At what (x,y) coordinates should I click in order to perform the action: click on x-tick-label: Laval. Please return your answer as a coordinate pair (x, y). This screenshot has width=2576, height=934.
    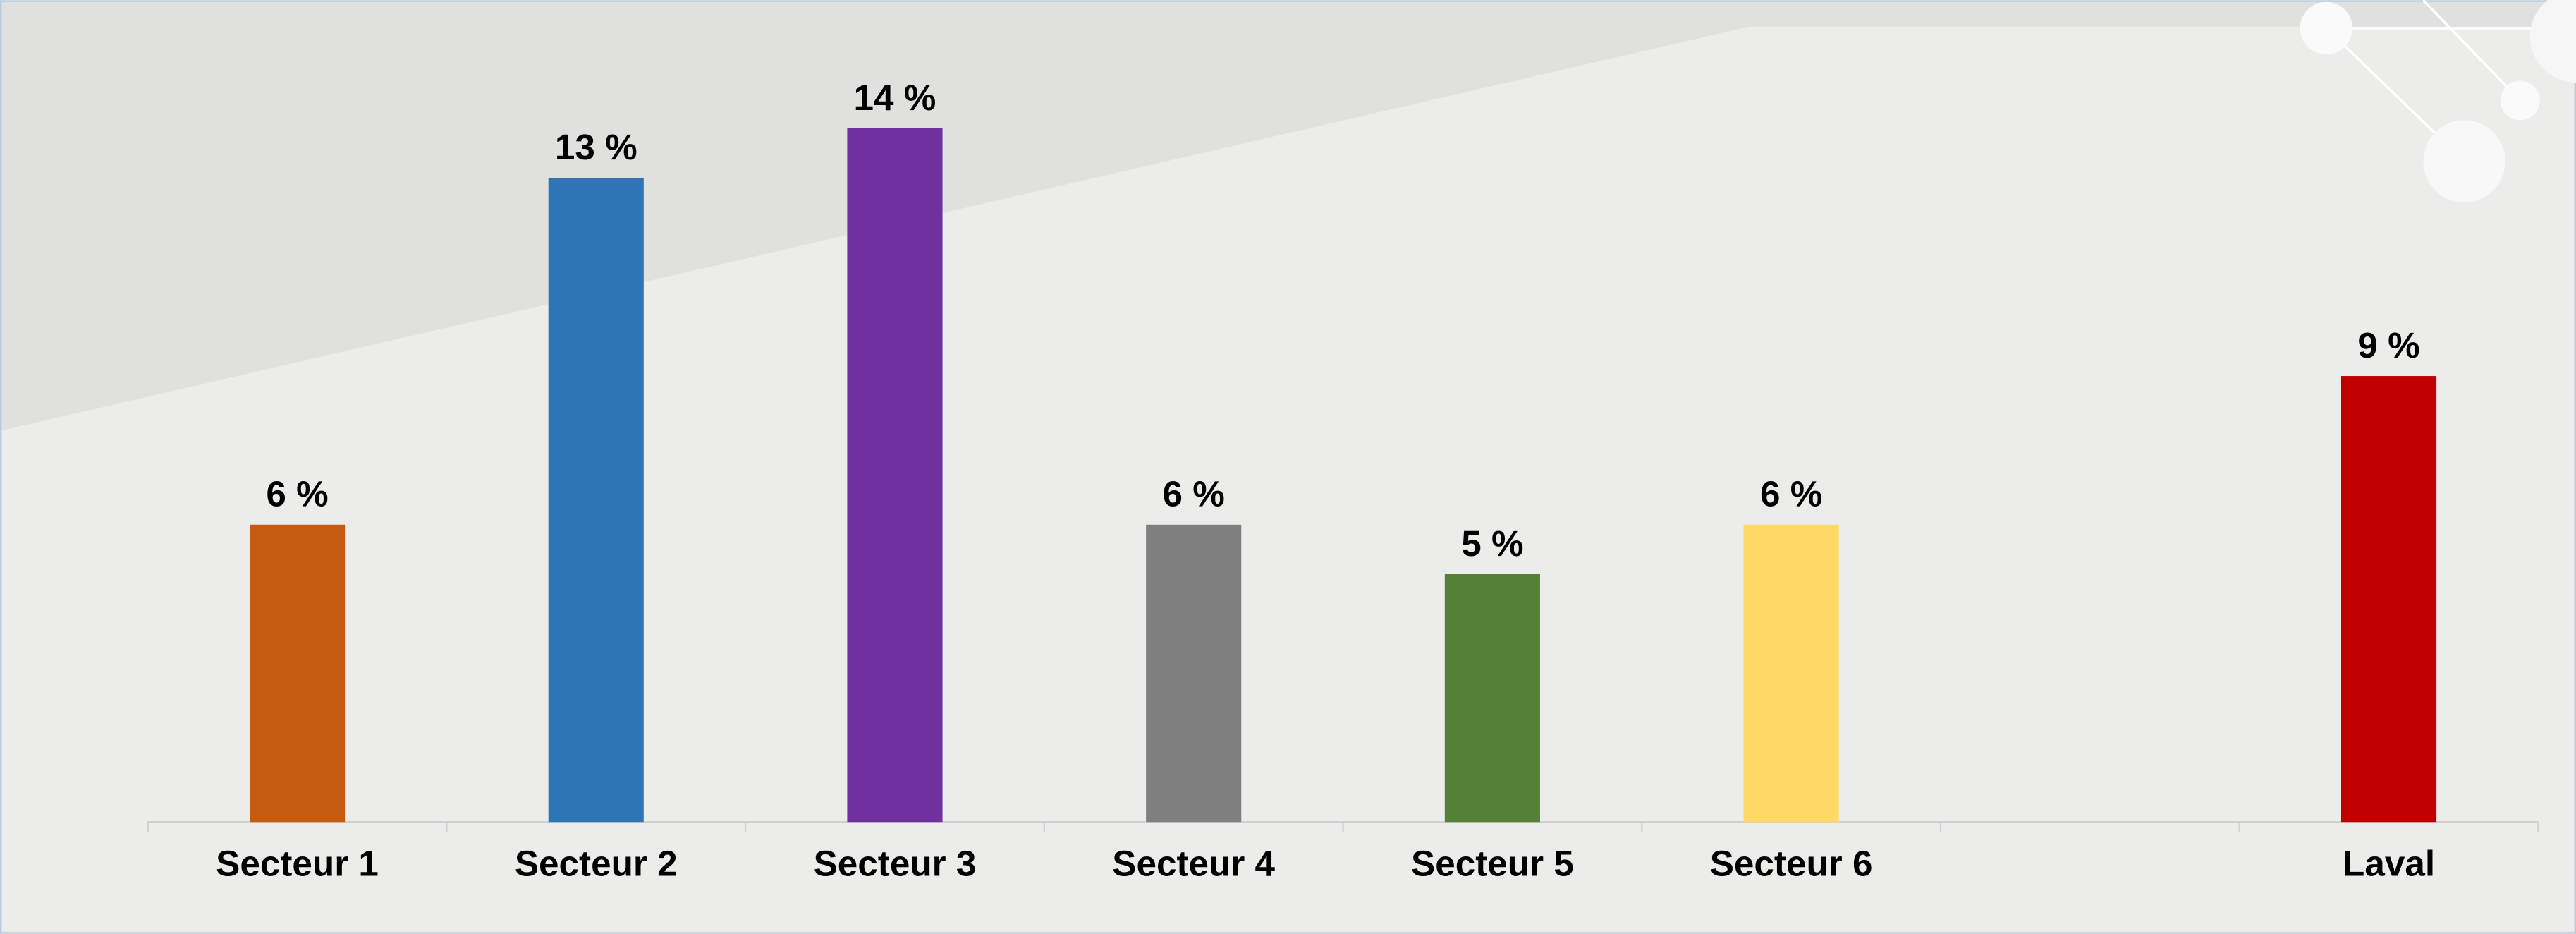
    Looking at the image, I should click on (2389, 864).